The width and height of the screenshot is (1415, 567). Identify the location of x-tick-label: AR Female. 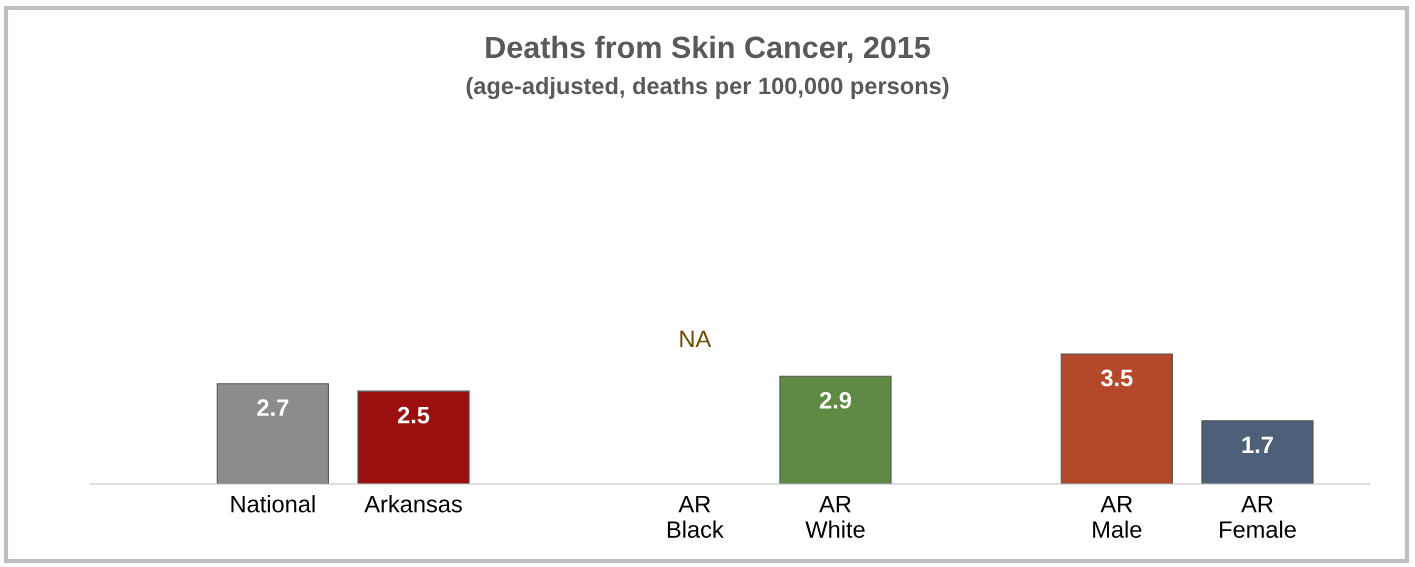
(1258, 516).